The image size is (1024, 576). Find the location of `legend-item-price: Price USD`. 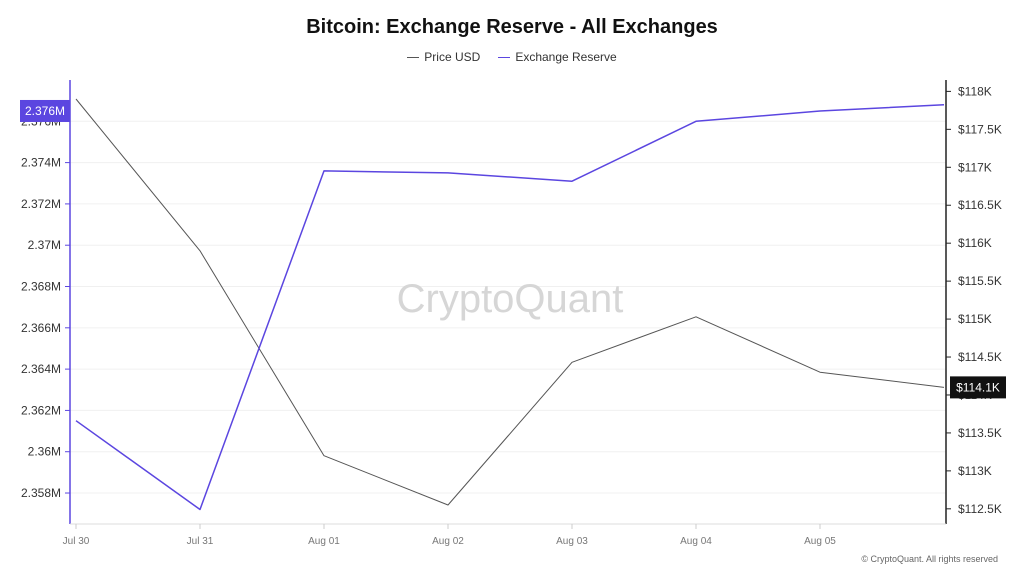

legend-item-price: Price USD is located at coordinates (443, 57).